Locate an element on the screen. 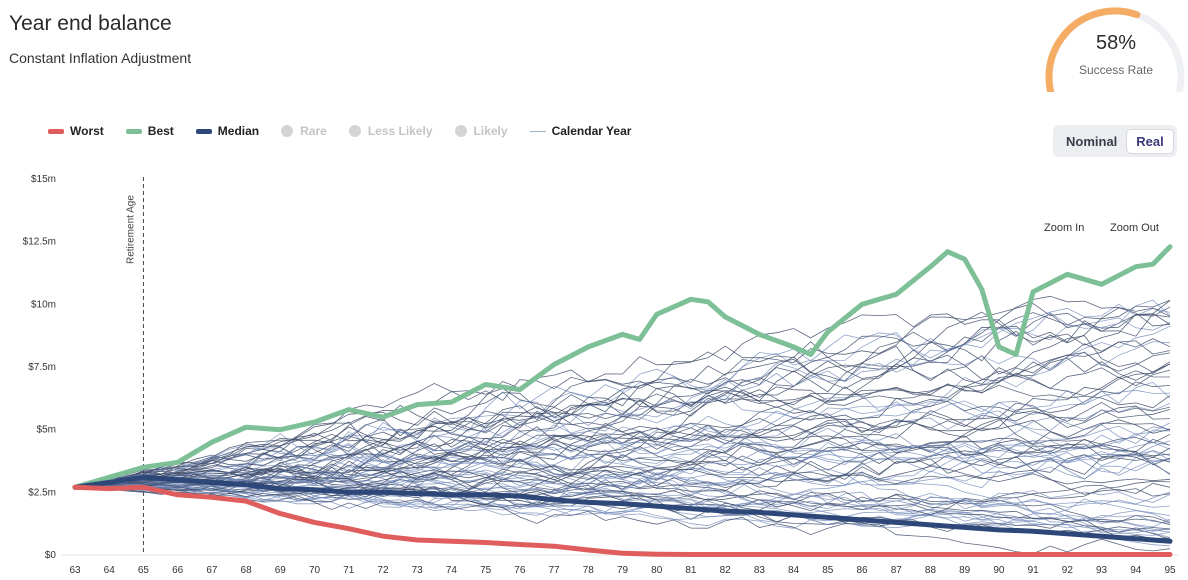 The width and height of the screenshot is (1188, 580). series-line-median is located at coordinates (622, 509).